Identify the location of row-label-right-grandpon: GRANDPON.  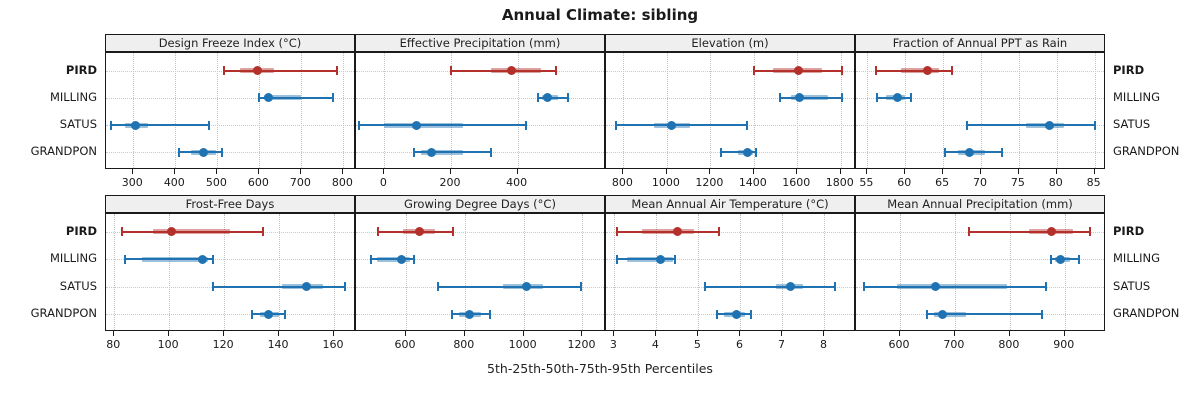
(1146, 313).